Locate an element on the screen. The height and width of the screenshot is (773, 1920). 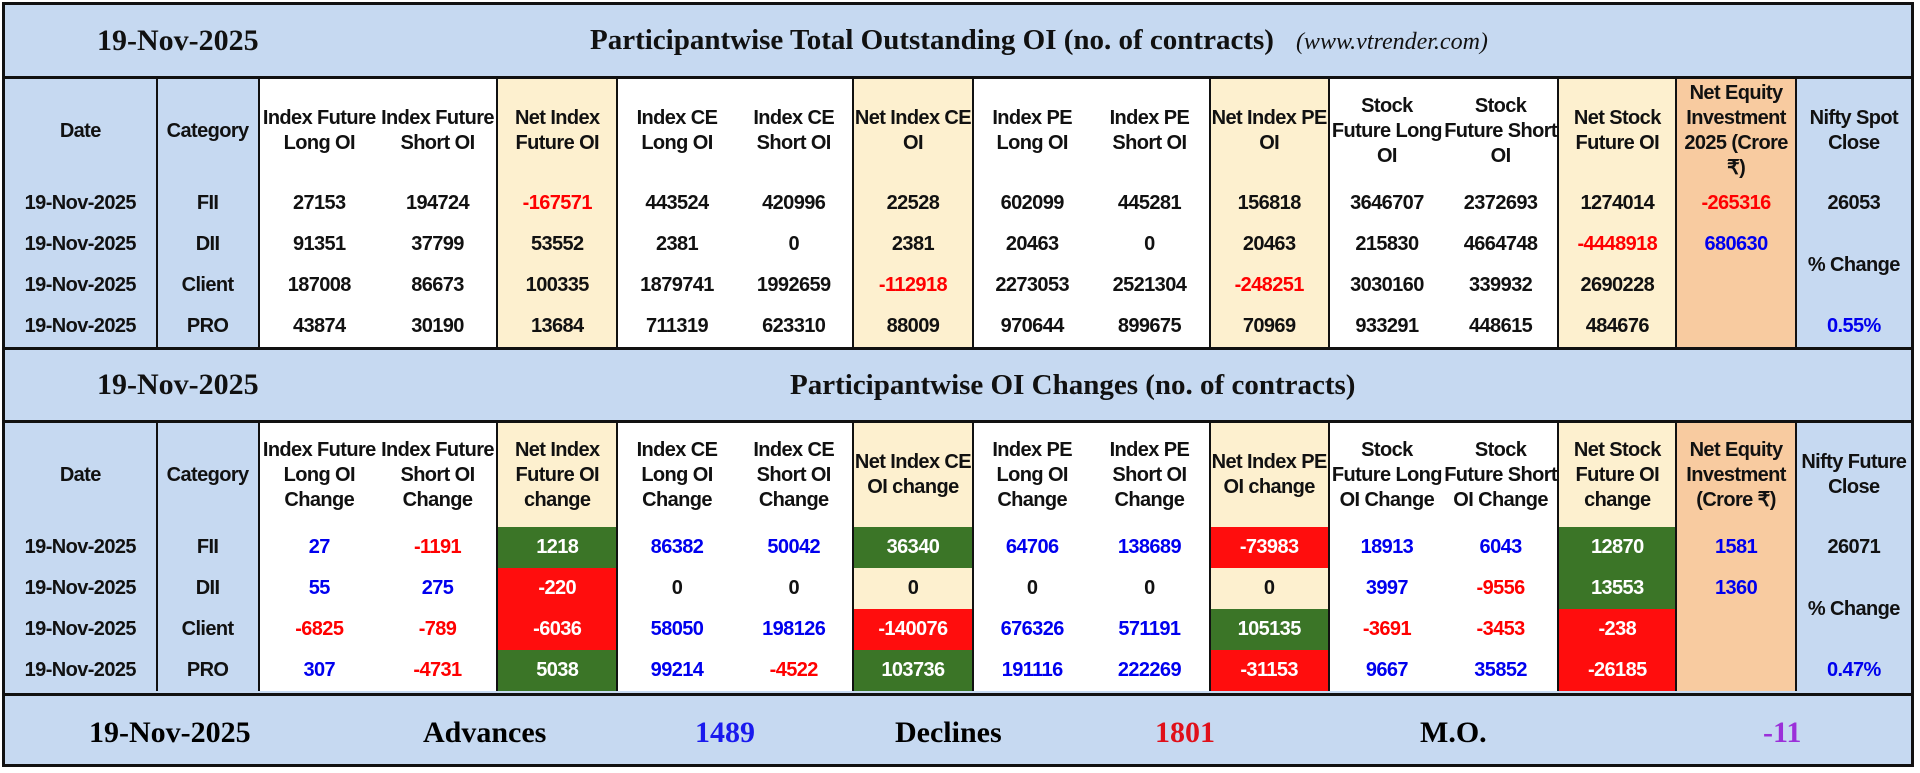
column-header: Category is located at coordinates (207, 131).